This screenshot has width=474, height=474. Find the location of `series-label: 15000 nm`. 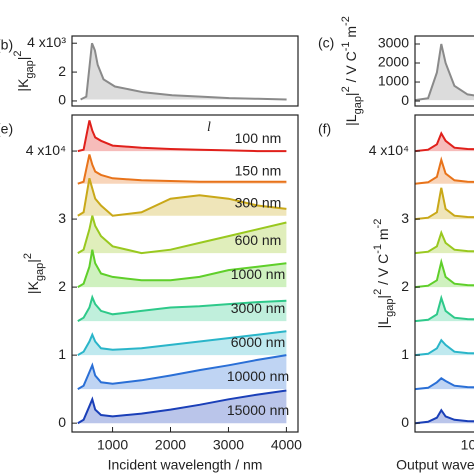

series-label: 15000 nm is located at coordinates (258, 410).